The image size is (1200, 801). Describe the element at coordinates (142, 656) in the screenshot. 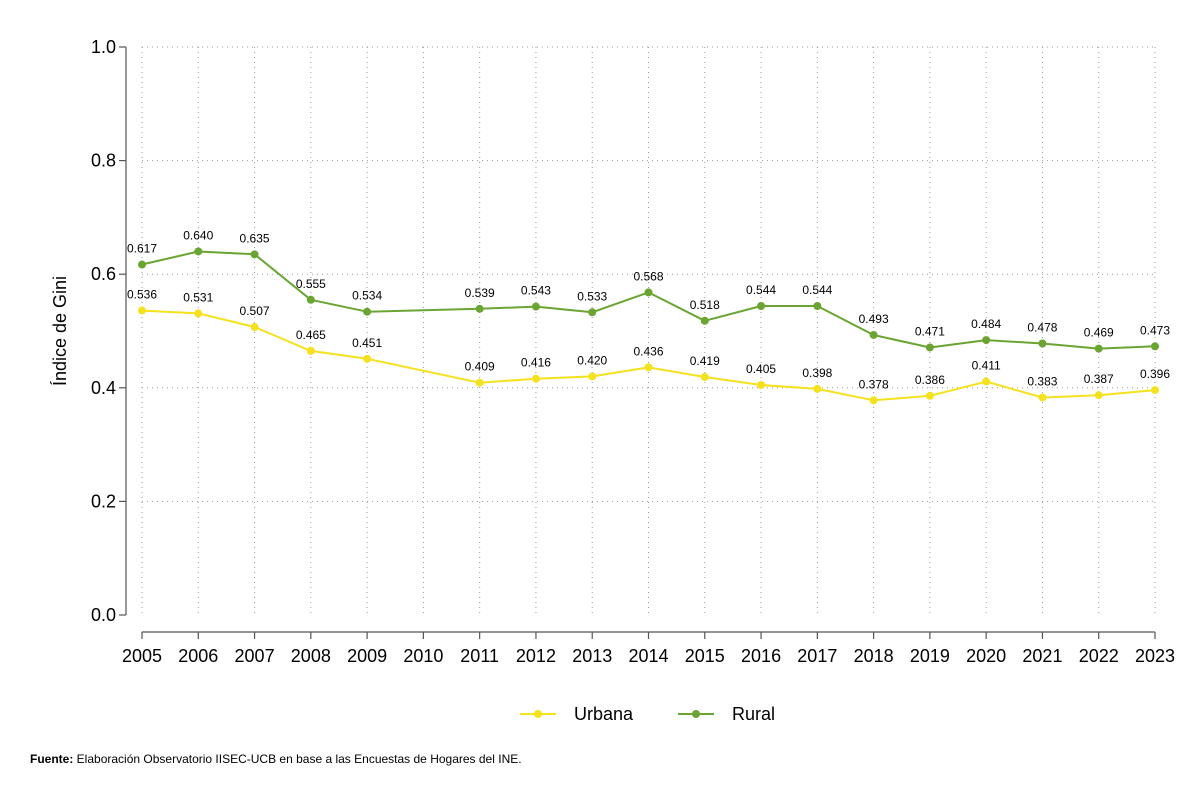

I see `x-tick-label: 2005` at that location.